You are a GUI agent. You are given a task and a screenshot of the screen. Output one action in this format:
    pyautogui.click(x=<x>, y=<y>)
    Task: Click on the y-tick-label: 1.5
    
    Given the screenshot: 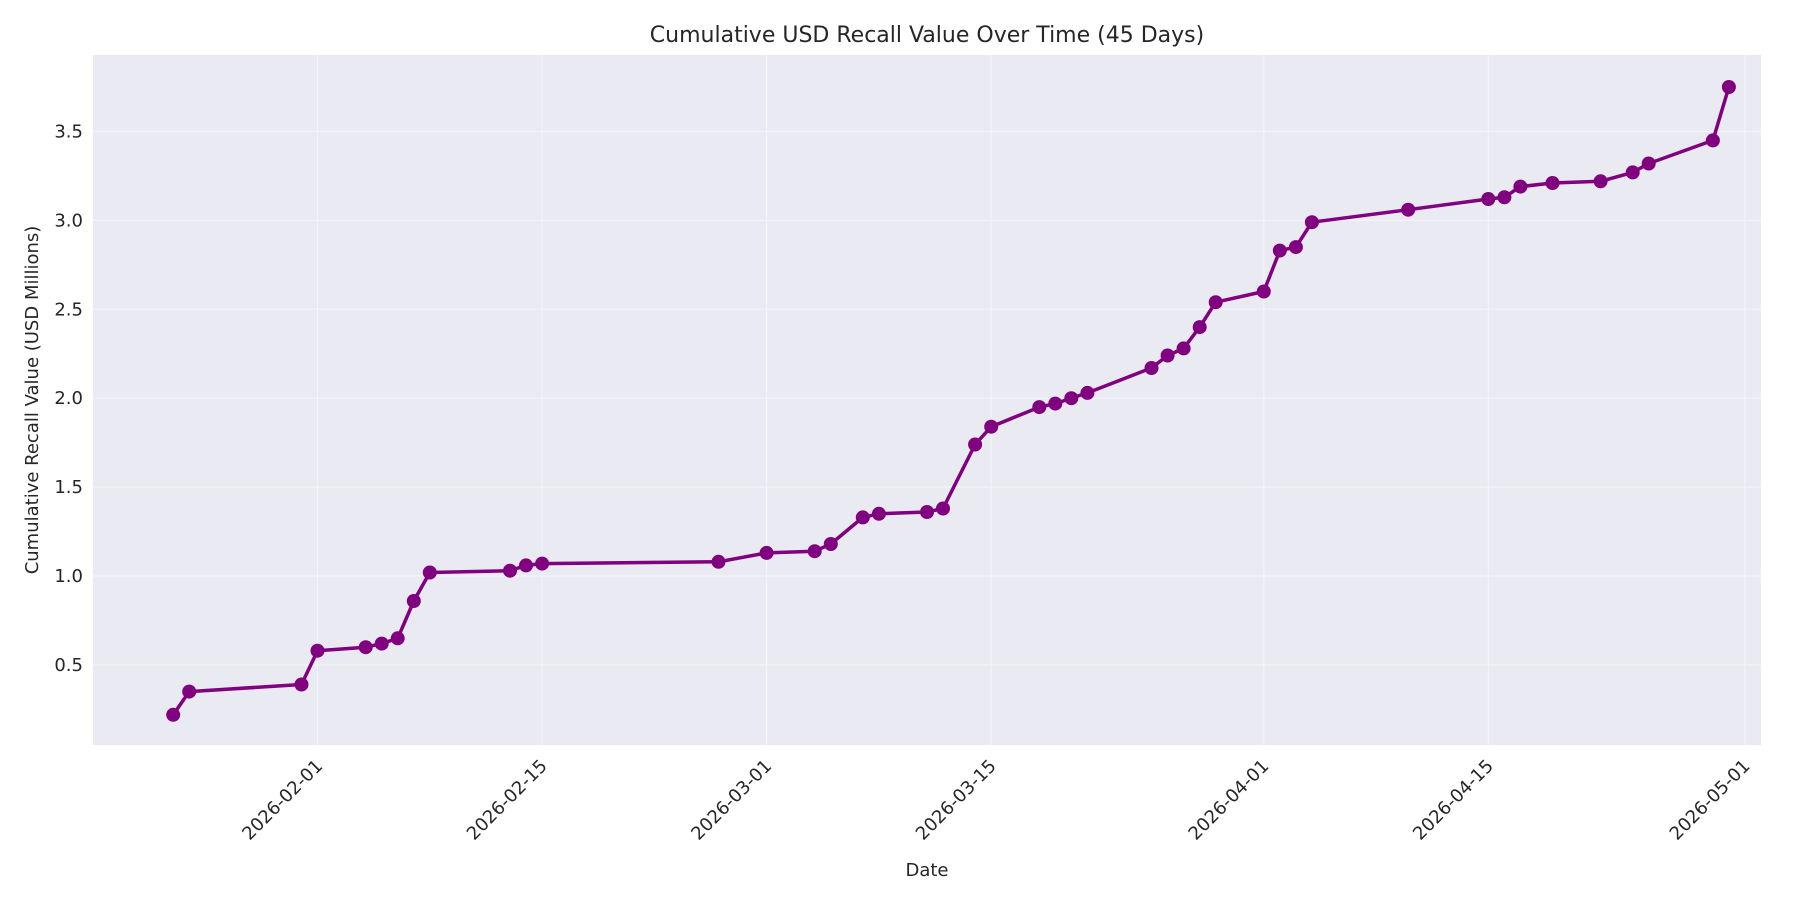 What is the action you would take?
    pyautogui.click(x=68, y=487)
    